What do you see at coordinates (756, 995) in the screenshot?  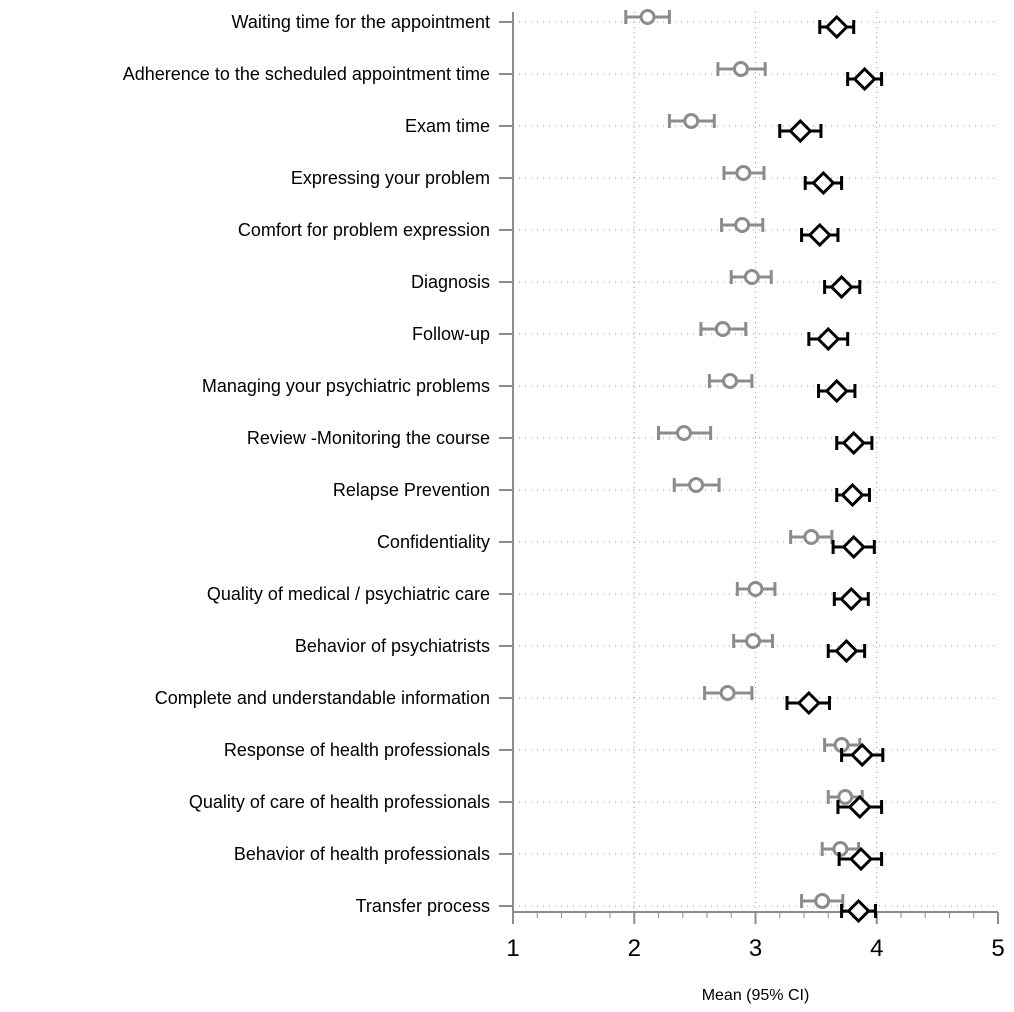 I see `x-axis-title: Mean (95% CI)` at bounding box center [756, 995].